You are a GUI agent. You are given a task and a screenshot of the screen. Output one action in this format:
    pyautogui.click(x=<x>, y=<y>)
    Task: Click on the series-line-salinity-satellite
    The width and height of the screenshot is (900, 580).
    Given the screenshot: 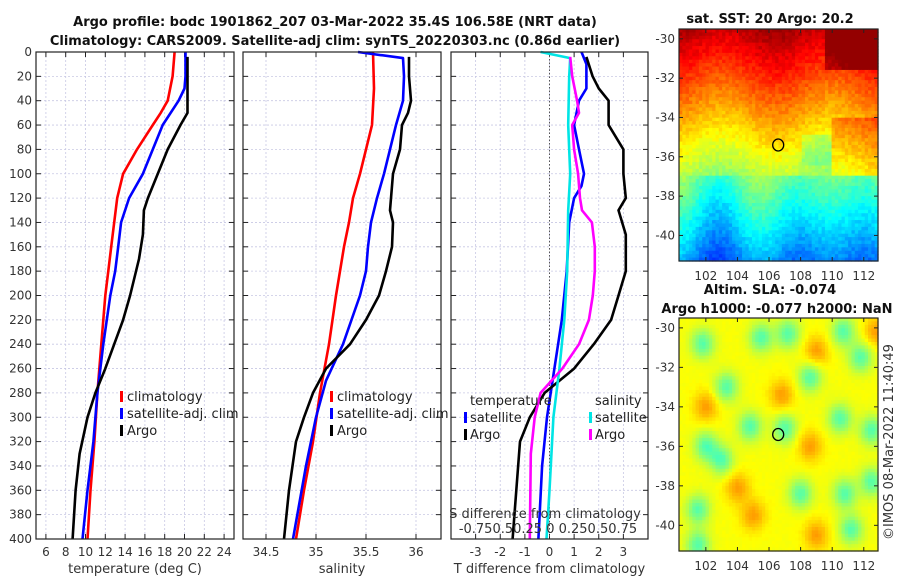 What is the action you would take?
    pyautogui.click(x=556, y=295)
    